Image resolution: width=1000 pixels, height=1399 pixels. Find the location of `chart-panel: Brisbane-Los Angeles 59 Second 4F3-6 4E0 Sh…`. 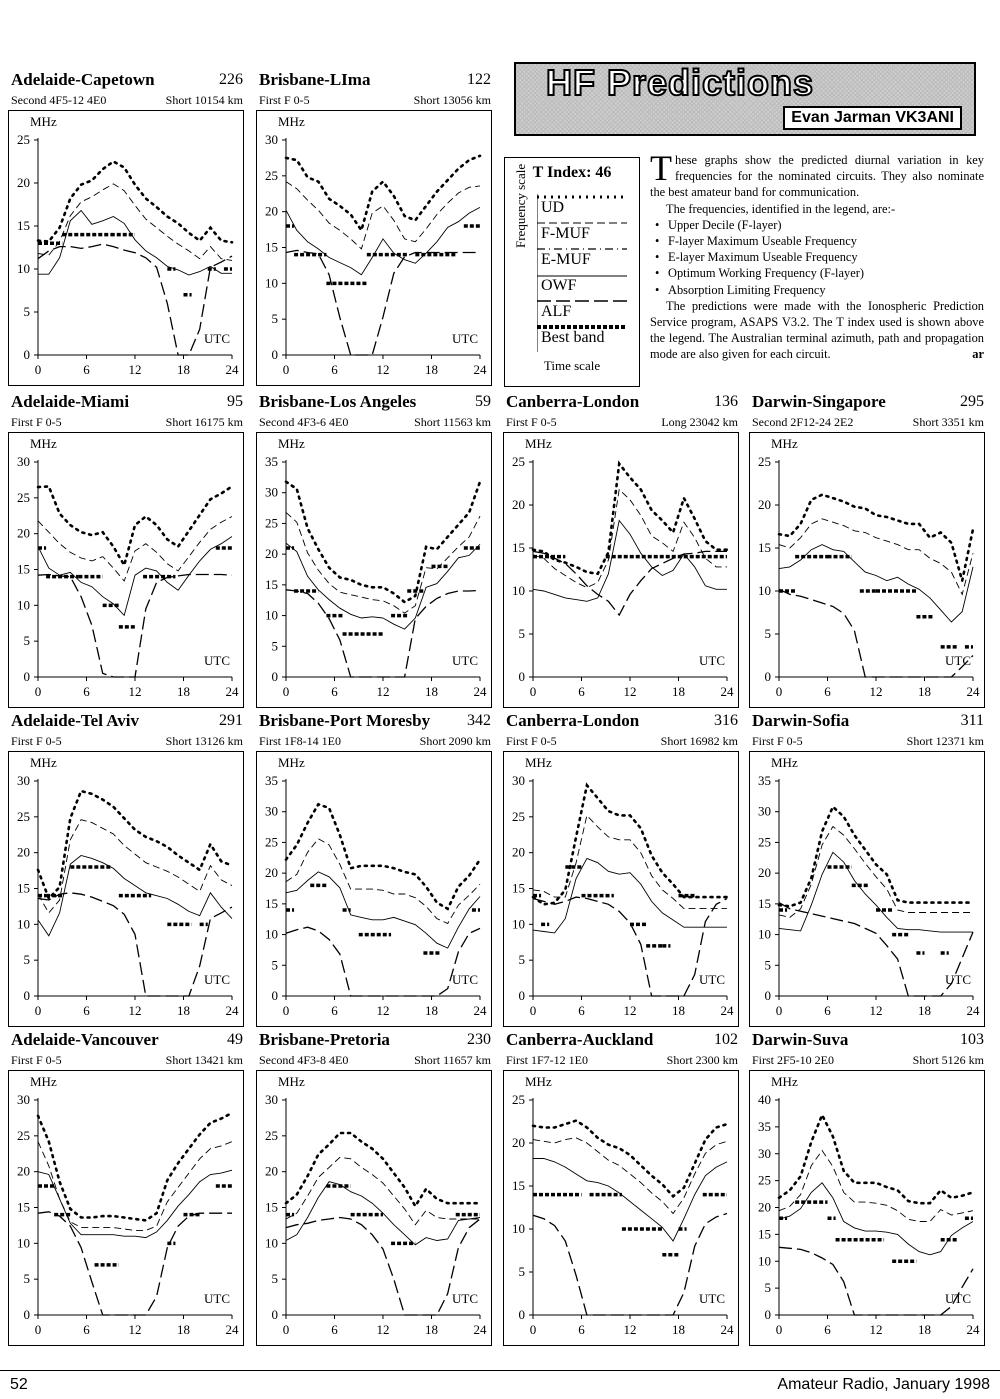

chart-panel: Brisbane-Los Angeles 59 Second 4F3-6 4E0 Sh… is located at coordinates (375, 576).